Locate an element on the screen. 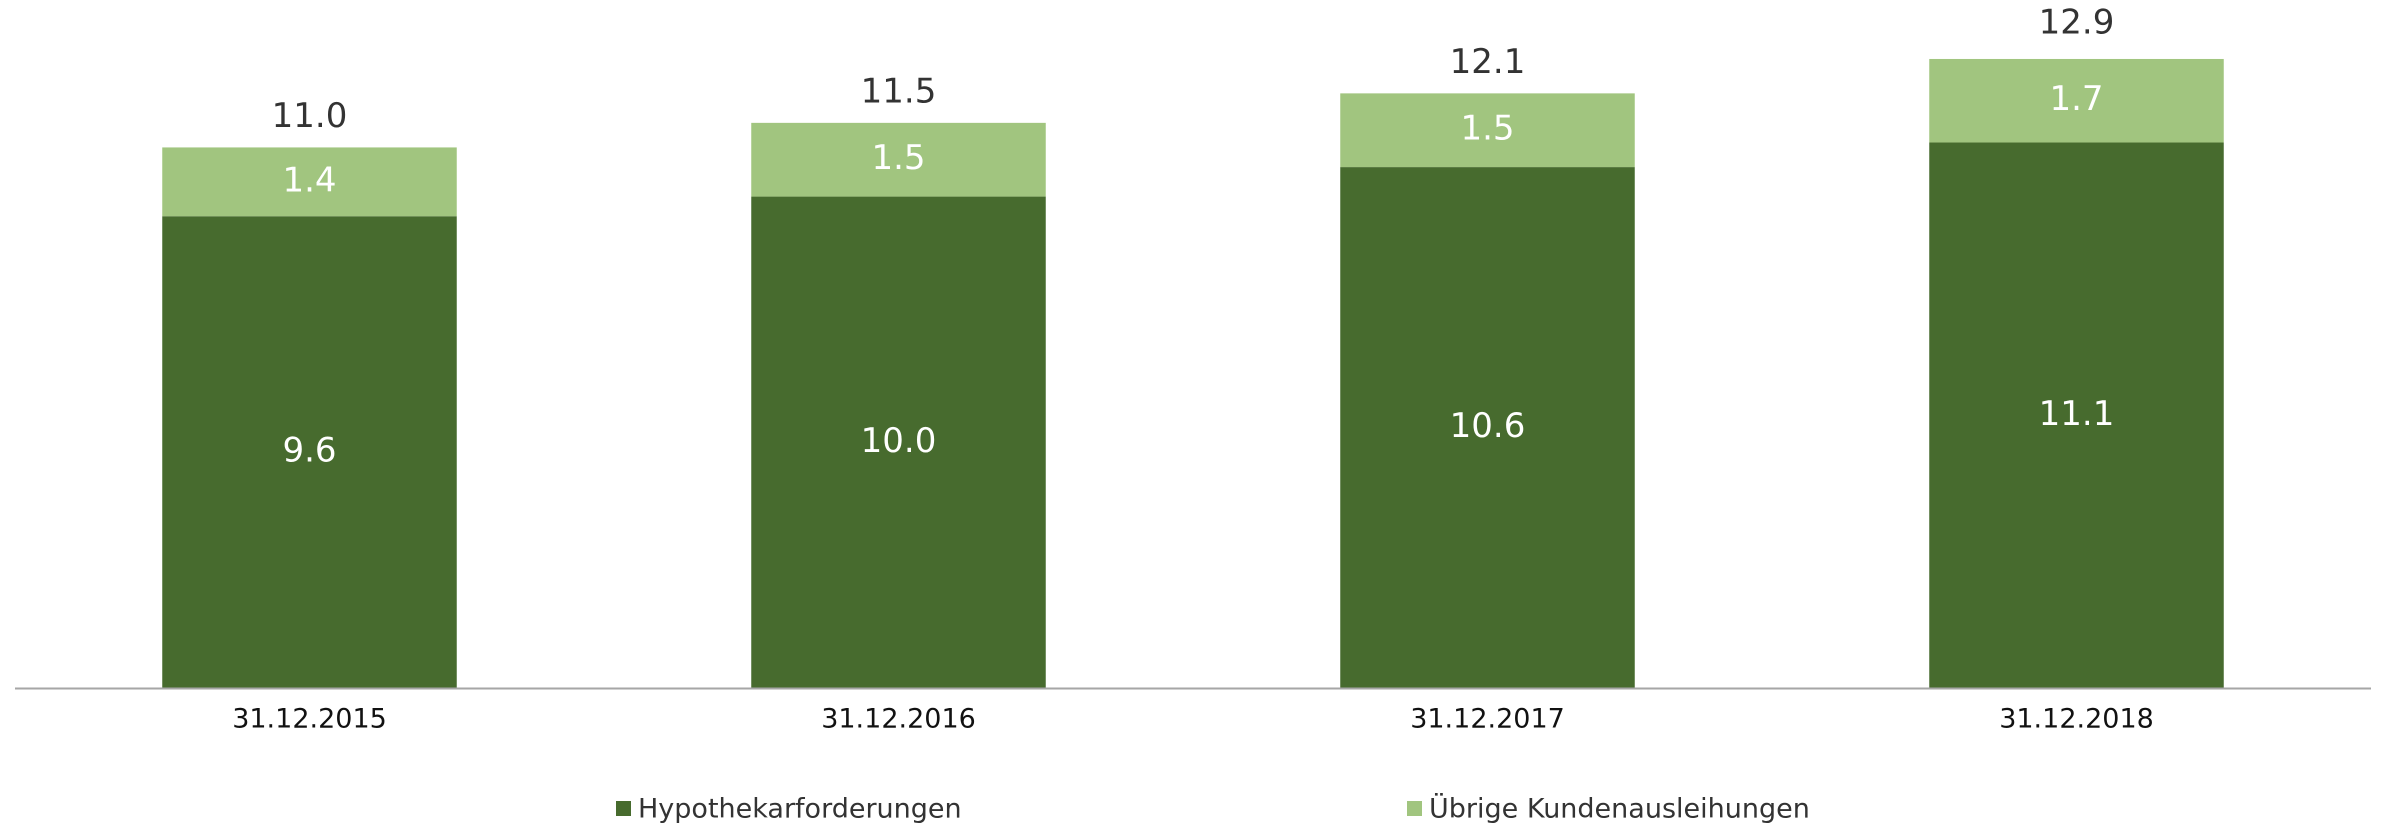 The image size is (2386, 829). total-label: 12.1 is located at coordinates (1488, 62).